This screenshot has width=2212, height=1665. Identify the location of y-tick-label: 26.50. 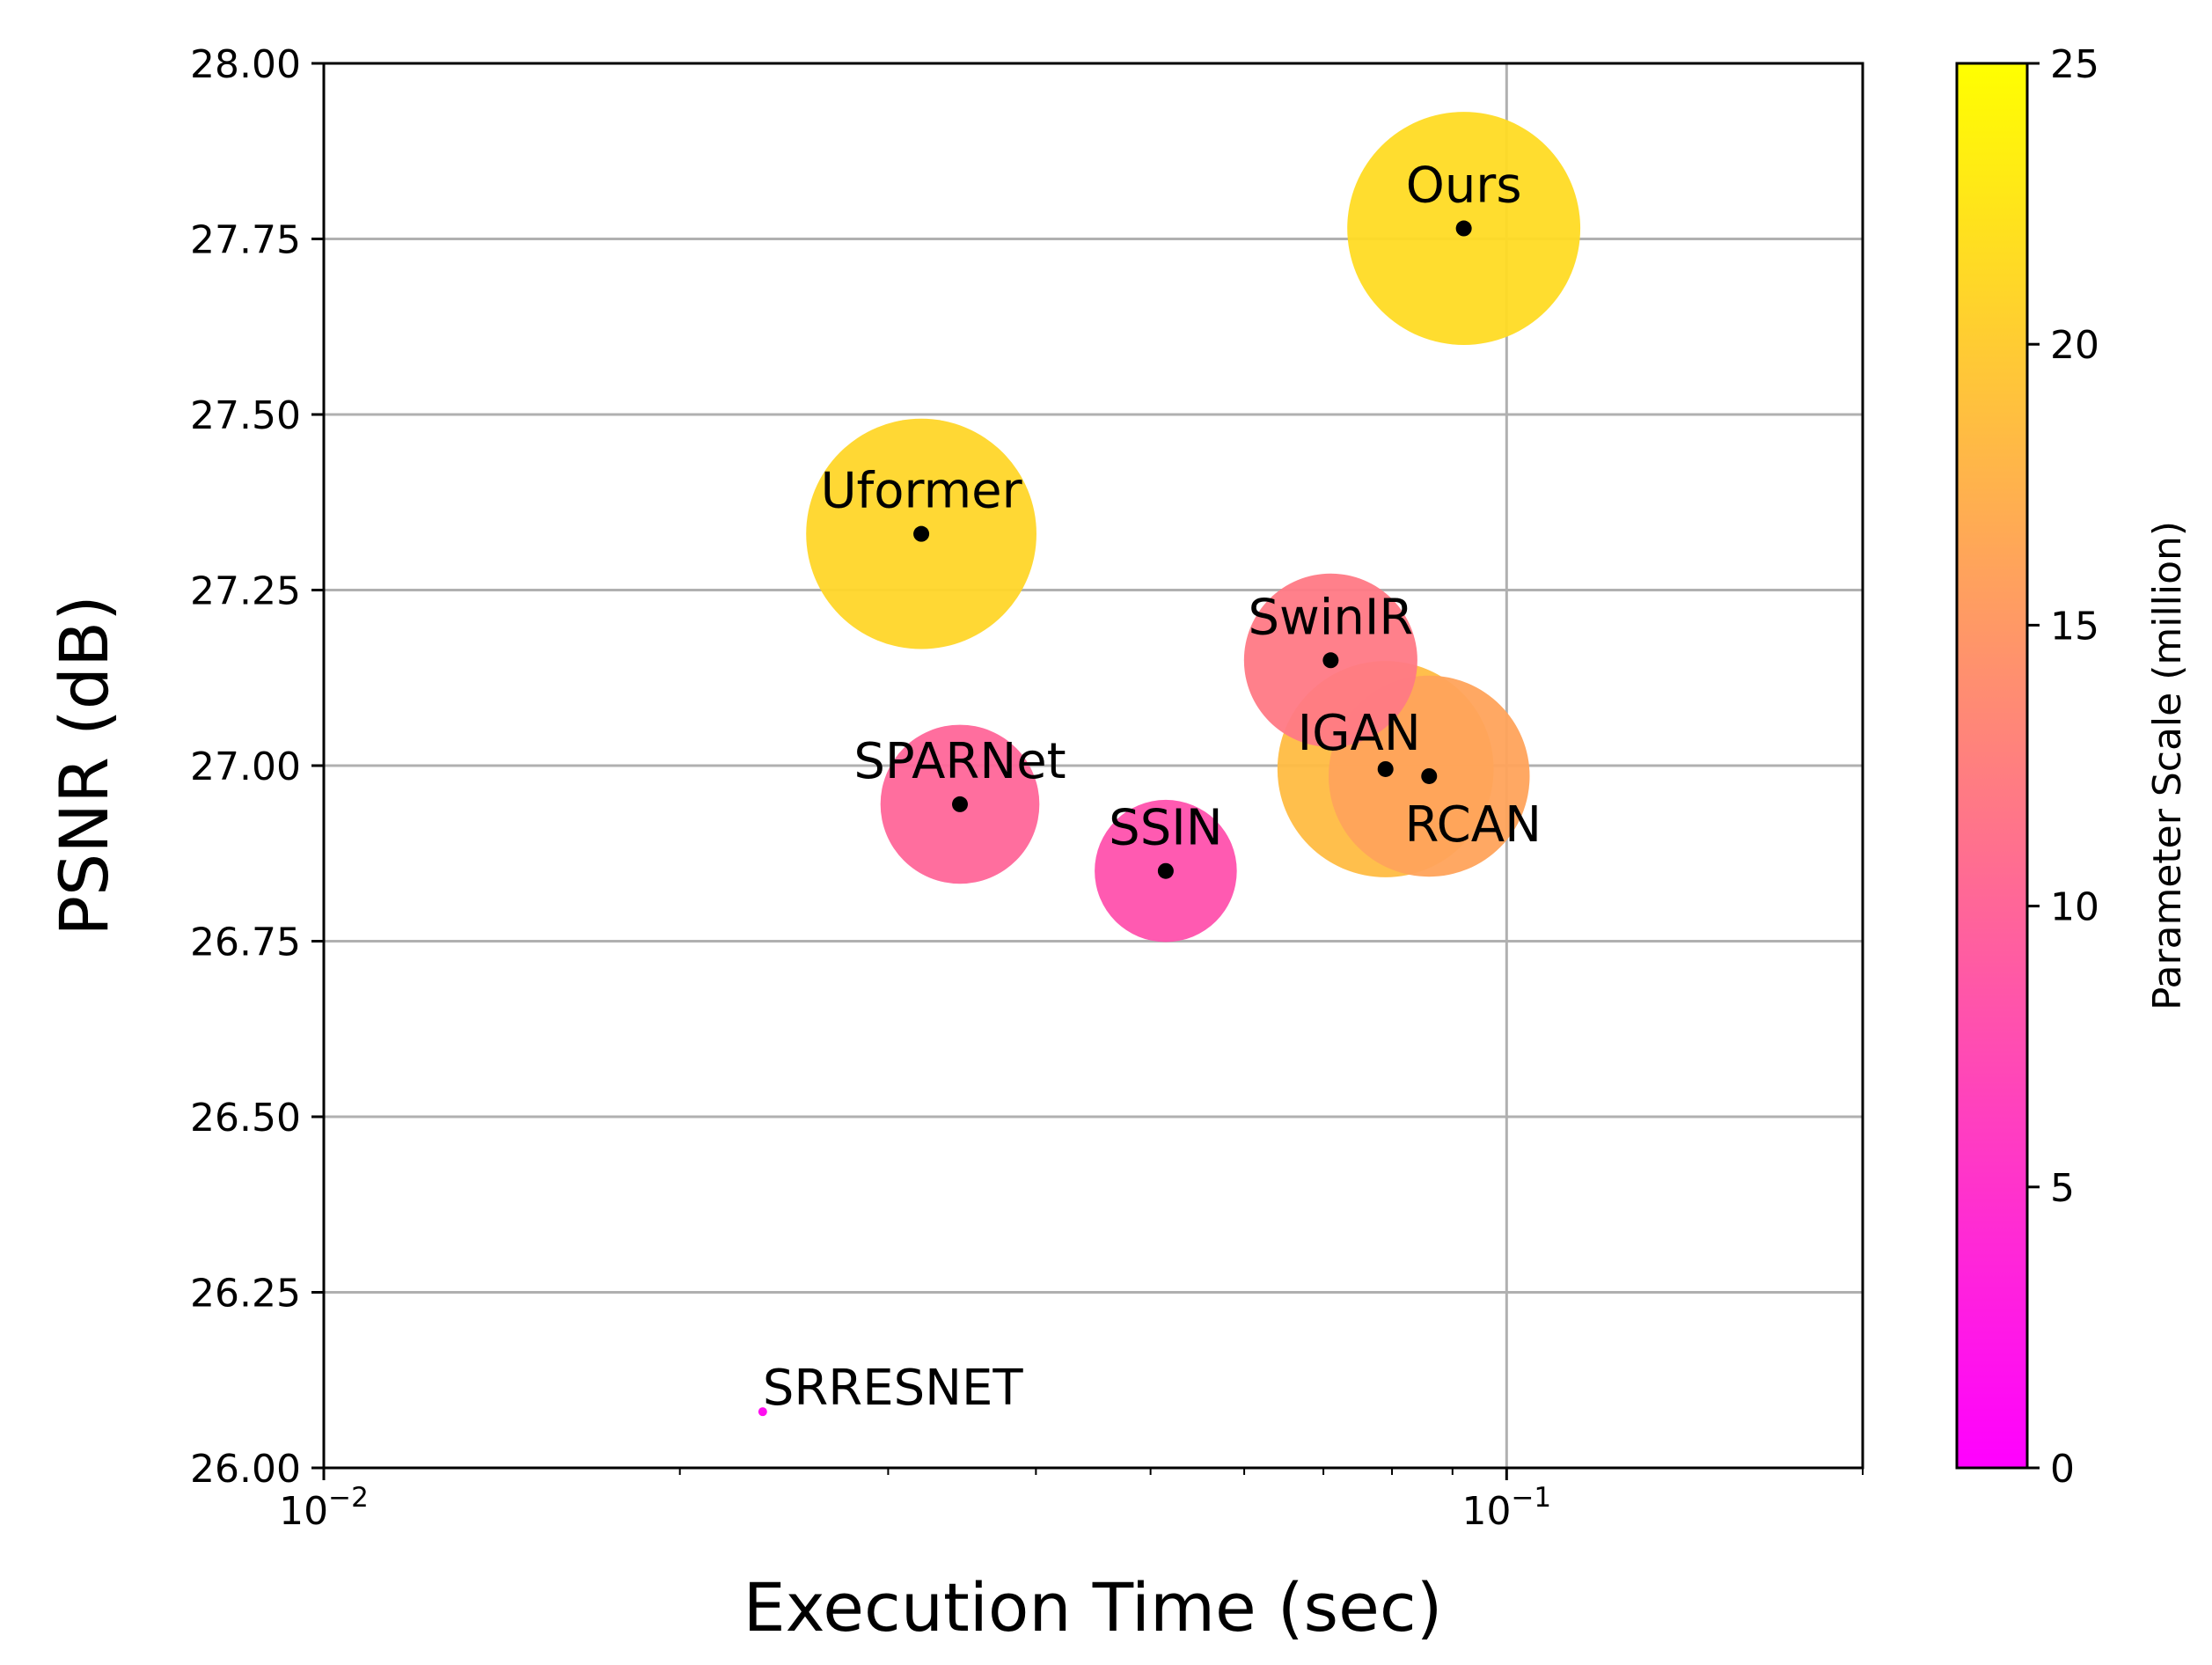
(245, 1119).